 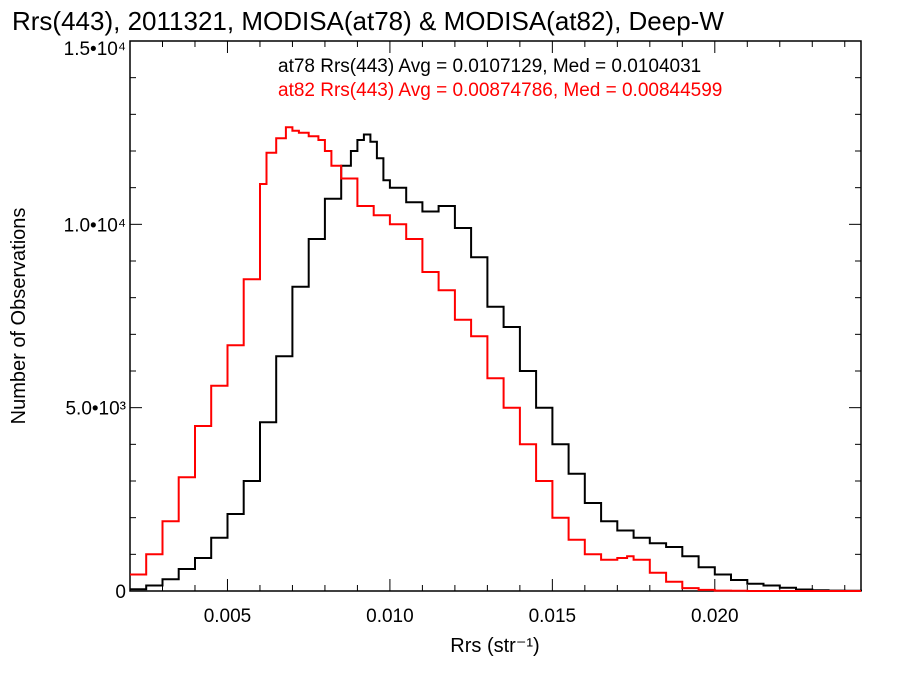 What do you see at coordinates (19, 316) in the screenshot?
I see `y-axis-label: Number of Observations` at bounding box center [19, 316].